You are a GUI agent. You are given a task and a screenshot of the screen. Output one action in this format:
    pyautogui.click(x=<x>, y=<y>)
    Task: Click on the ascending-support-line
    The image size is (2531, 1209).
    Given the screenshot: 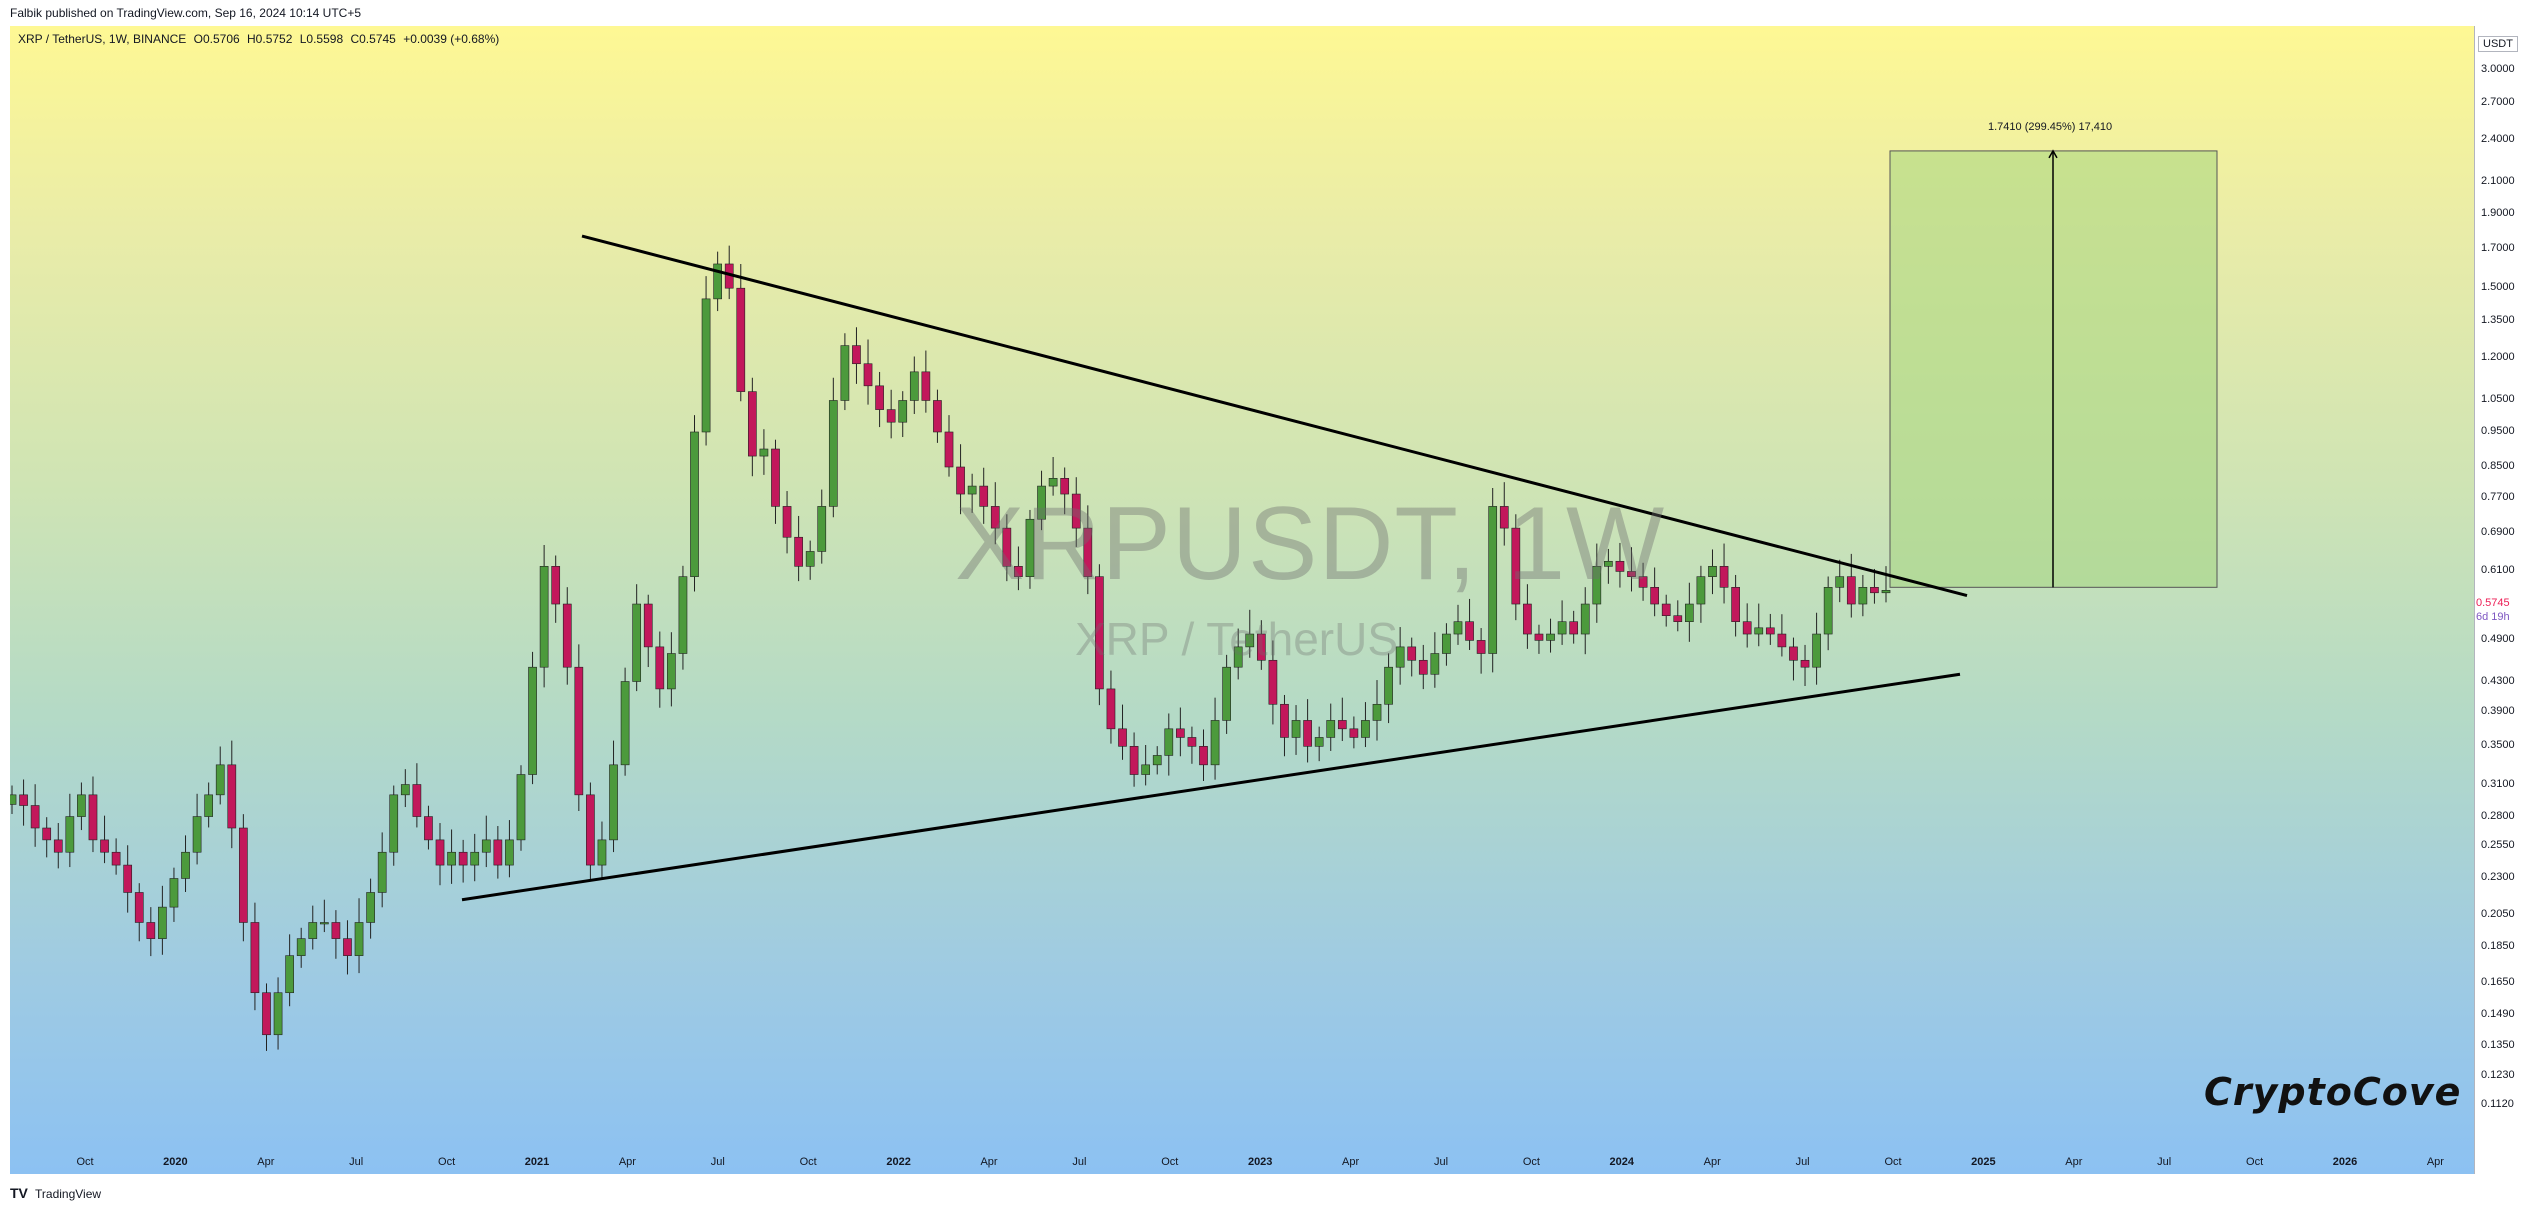 What is the action you would take?
    pyautogui.click(x=1211, y=787)
    